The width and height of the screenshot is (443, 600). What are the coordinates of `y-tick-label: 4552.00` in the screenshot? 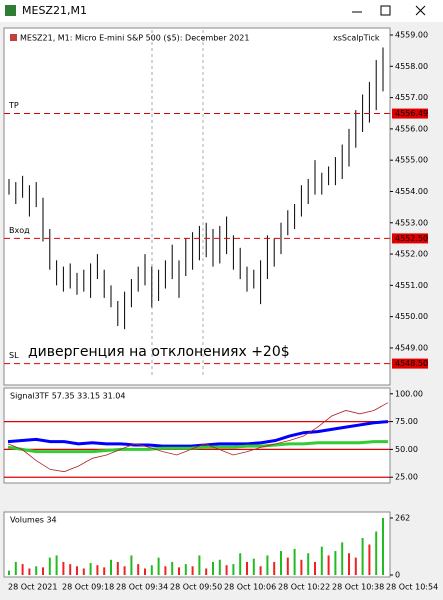 It's located at (411, 254).